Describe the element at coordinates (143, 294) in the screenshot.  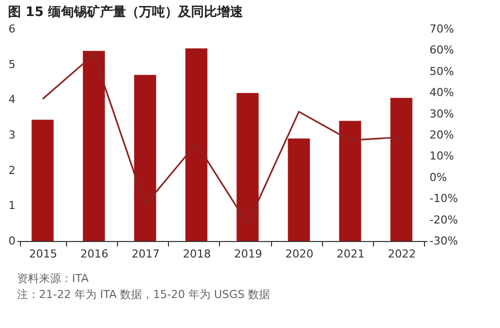
I see `text: 注：21-22 年为 ITA 数据，15-20 年为 USGS 数据` at that location.